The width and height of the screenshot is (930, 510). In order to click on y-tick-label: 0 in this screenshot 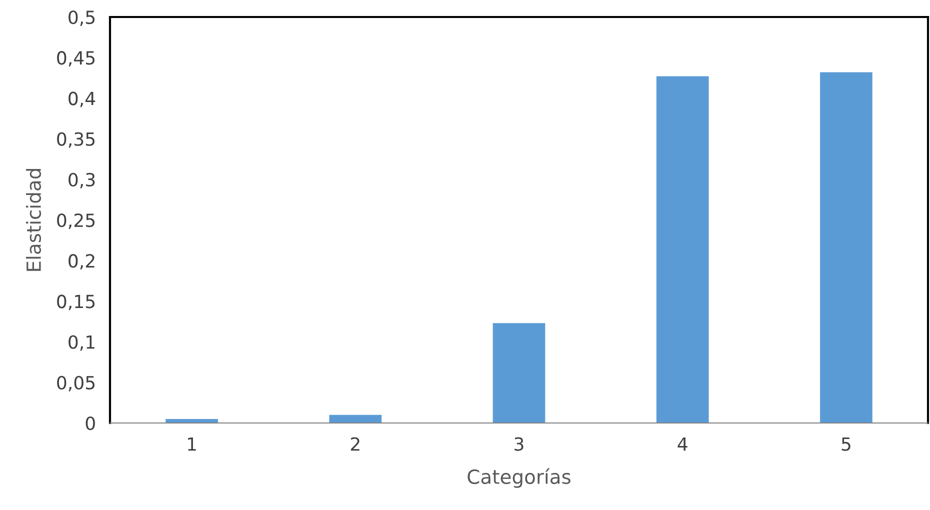, I will do `click(90, 423)`.